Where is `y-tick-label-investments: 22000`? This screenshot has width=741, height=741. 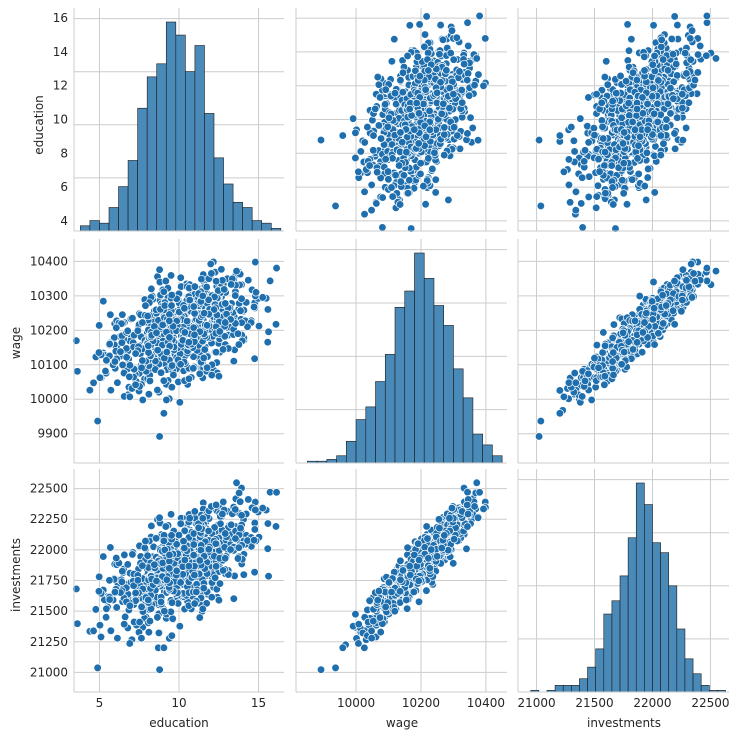
y-tick-label-investments: 22000 is located at coordinates (49, 550).